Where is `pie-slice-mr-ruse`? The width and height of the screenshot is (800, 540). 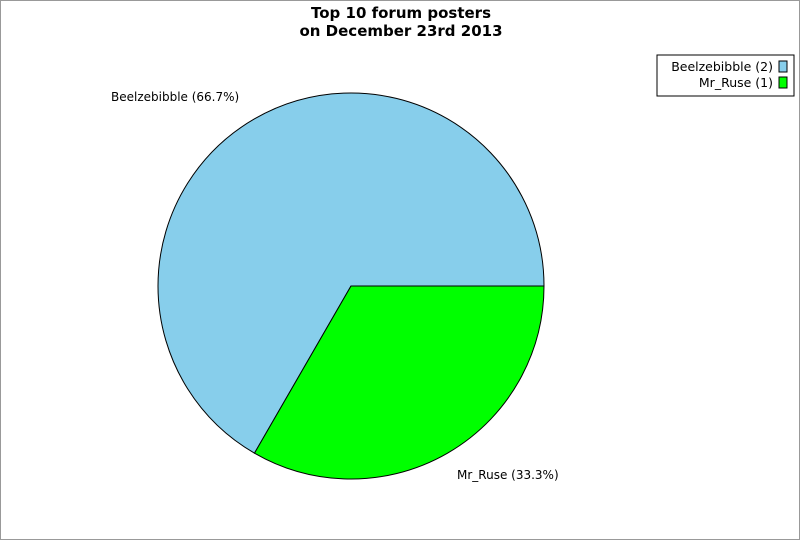
pie-slice-mr-ruse is located at coordinates (399, 382).